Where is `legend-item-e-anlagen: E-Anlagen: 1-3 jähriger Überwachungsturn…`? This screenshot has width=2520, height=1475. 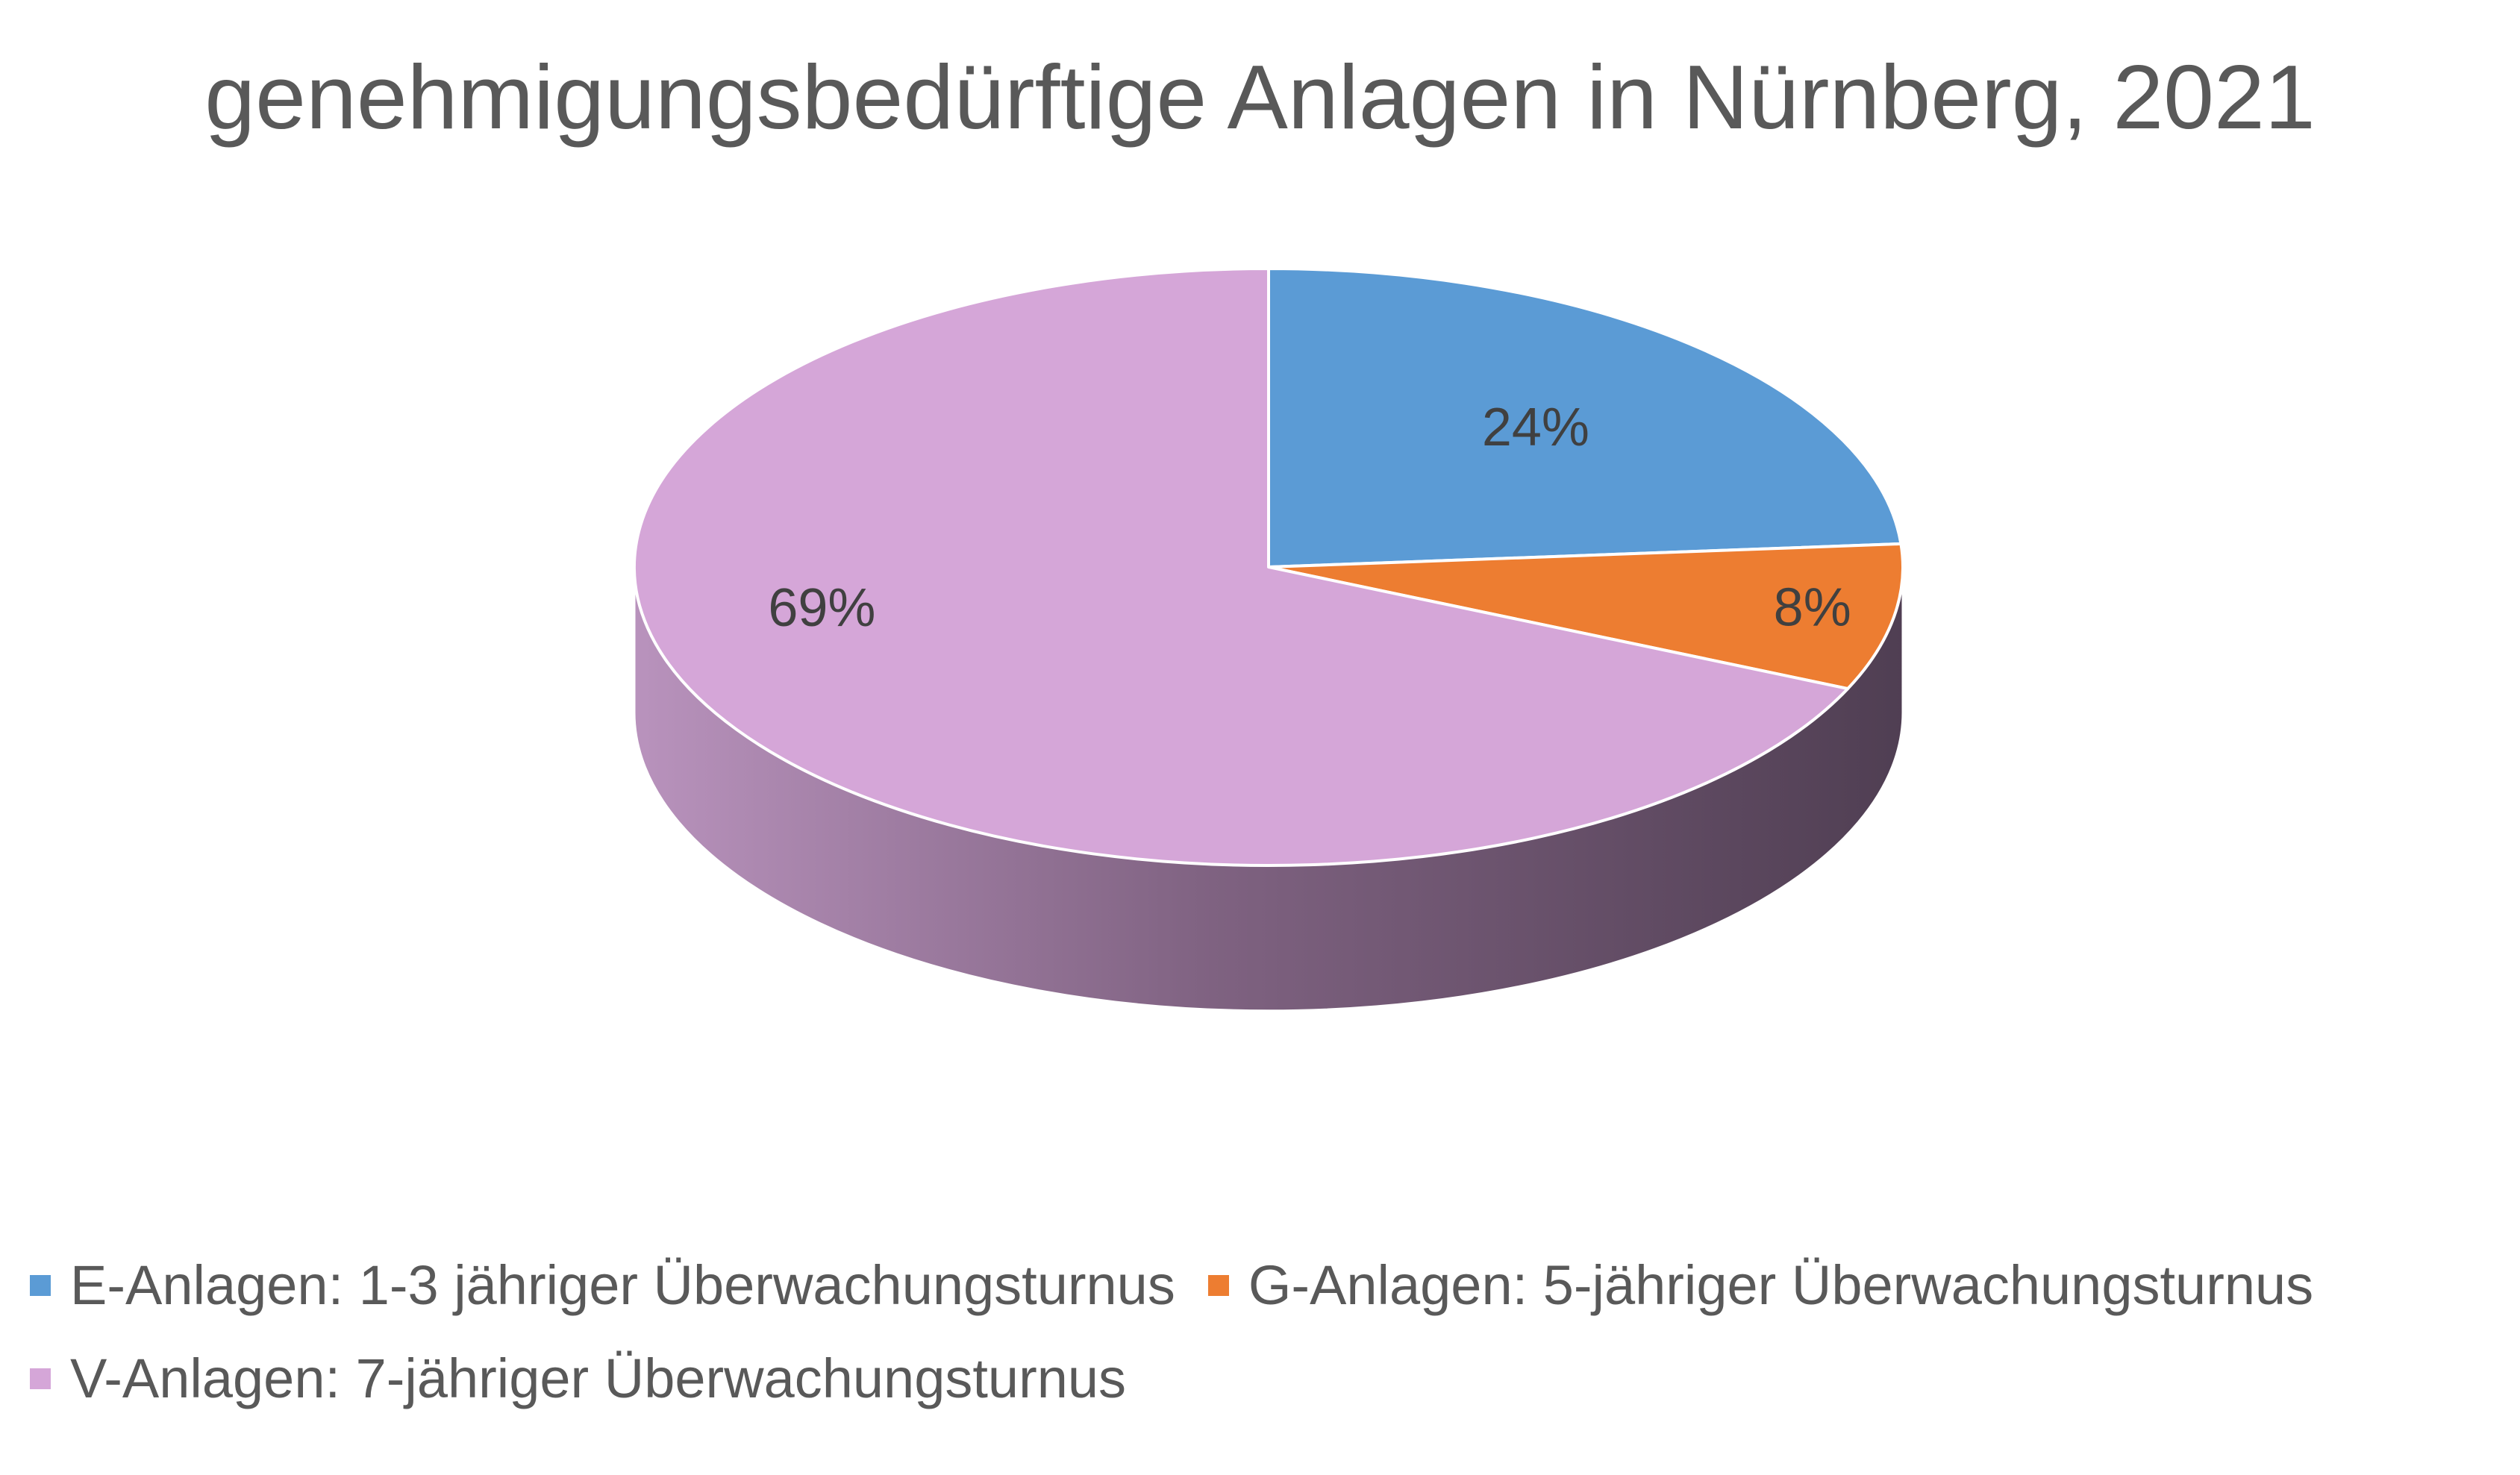 legend-item-e-anlagen: E-Anlagen: 1-3 jähriger Überwachungsturn… is located at coordinates (602, 1285).